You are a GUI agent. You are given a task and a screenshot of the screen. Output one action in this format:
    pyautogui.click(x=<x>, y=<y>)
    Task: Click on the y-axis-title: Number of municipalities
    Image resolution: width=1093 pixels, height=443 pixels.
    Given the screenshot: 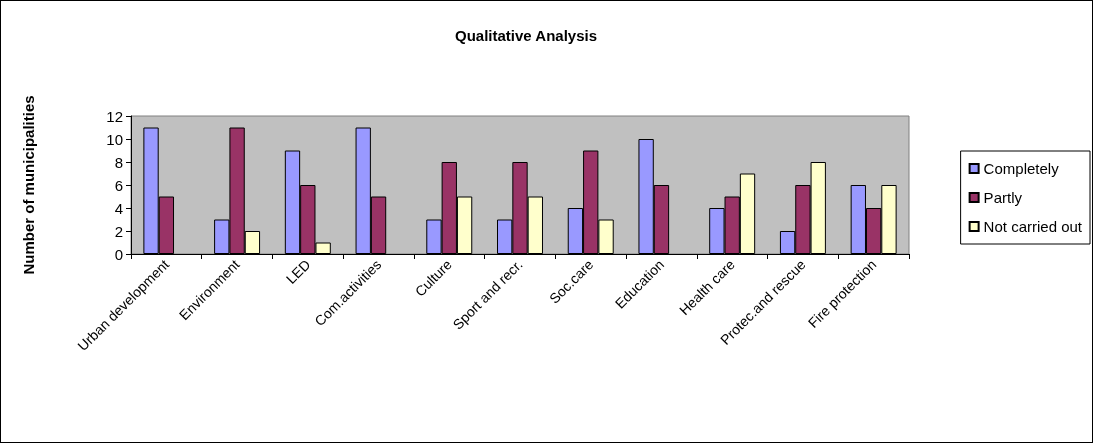 What is the action you would take?
    pyautogui.click(x=28, y=185)
    